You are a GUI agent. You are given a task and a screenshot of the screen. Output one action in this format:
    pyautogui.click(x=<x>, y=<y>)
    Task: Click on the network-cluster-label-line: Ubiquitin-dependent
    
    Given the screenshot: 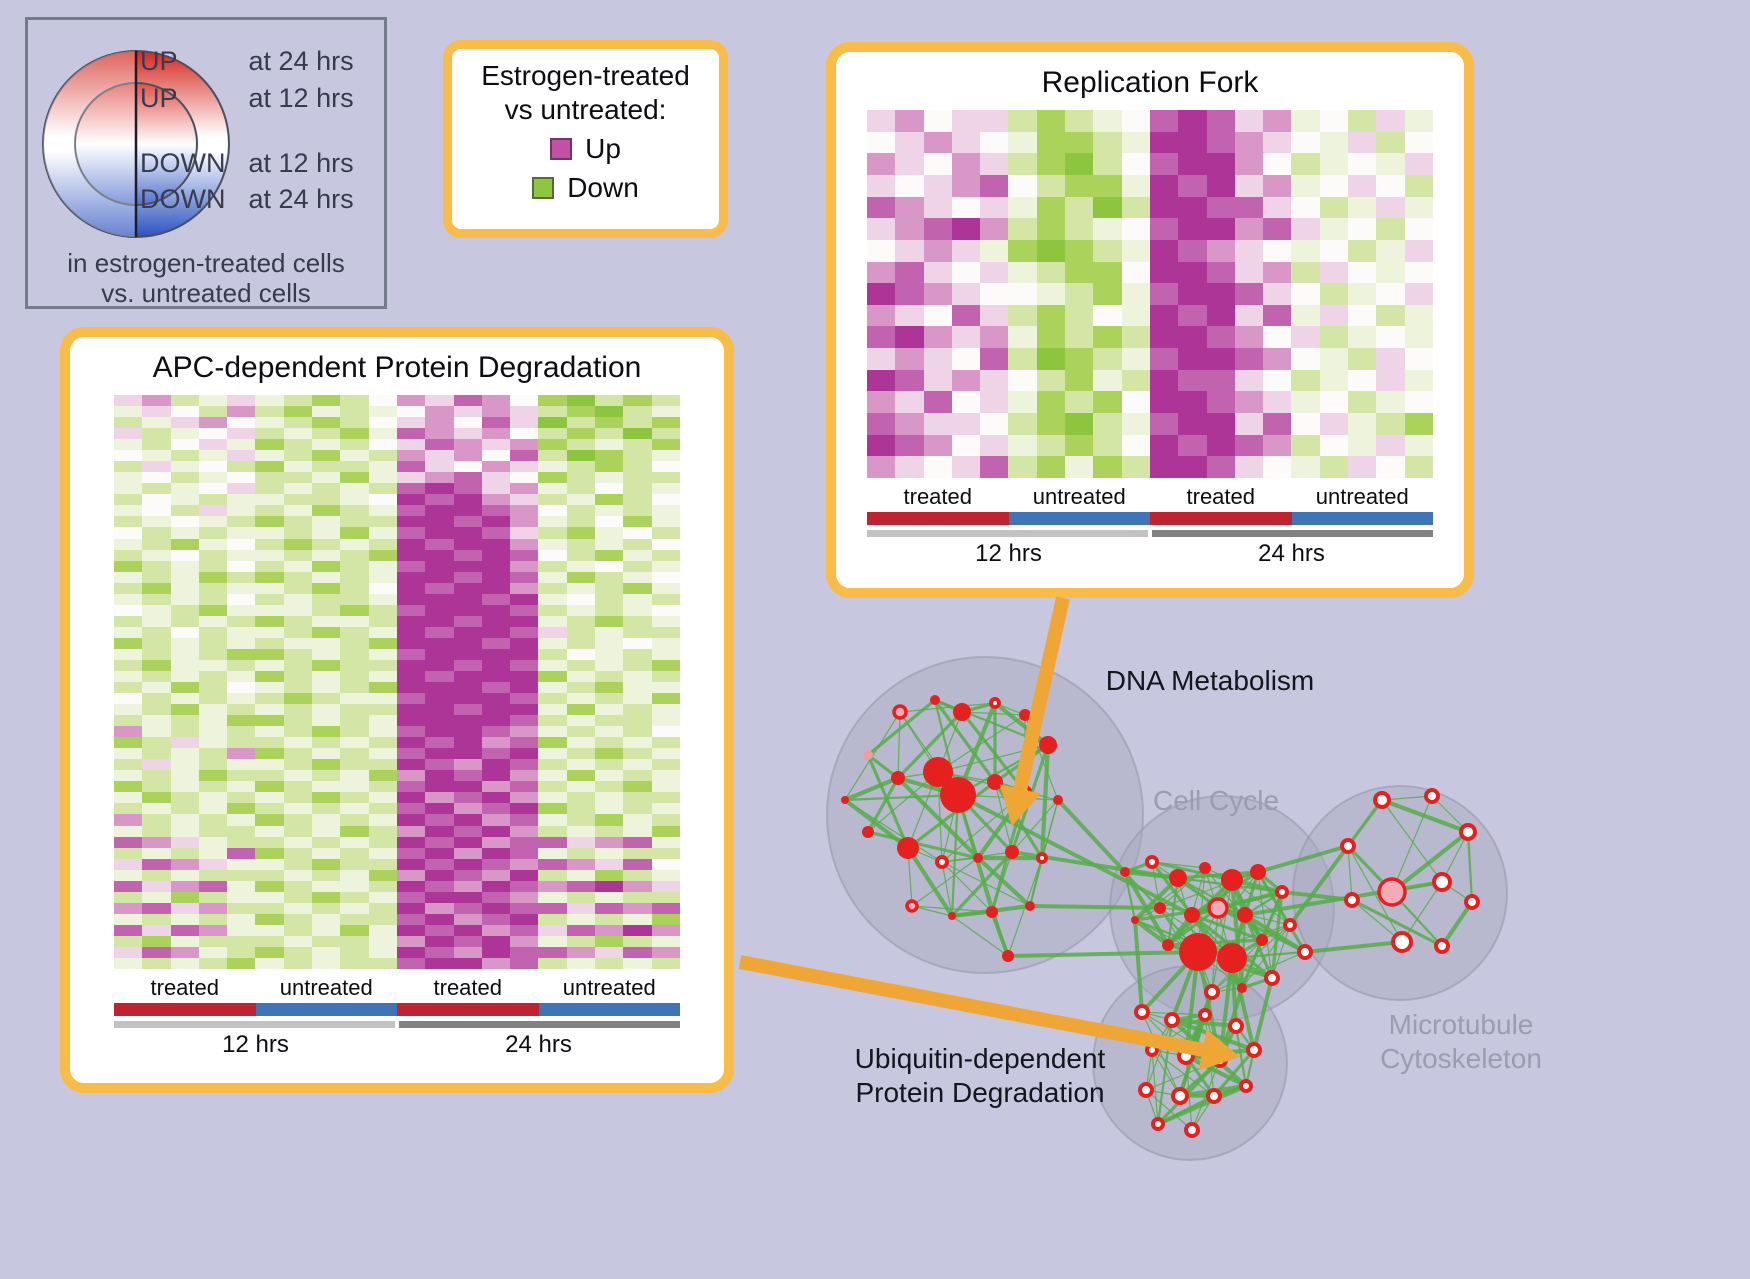 What is the action you would take?
    pyautogui.click(x=980, y=1058)
    